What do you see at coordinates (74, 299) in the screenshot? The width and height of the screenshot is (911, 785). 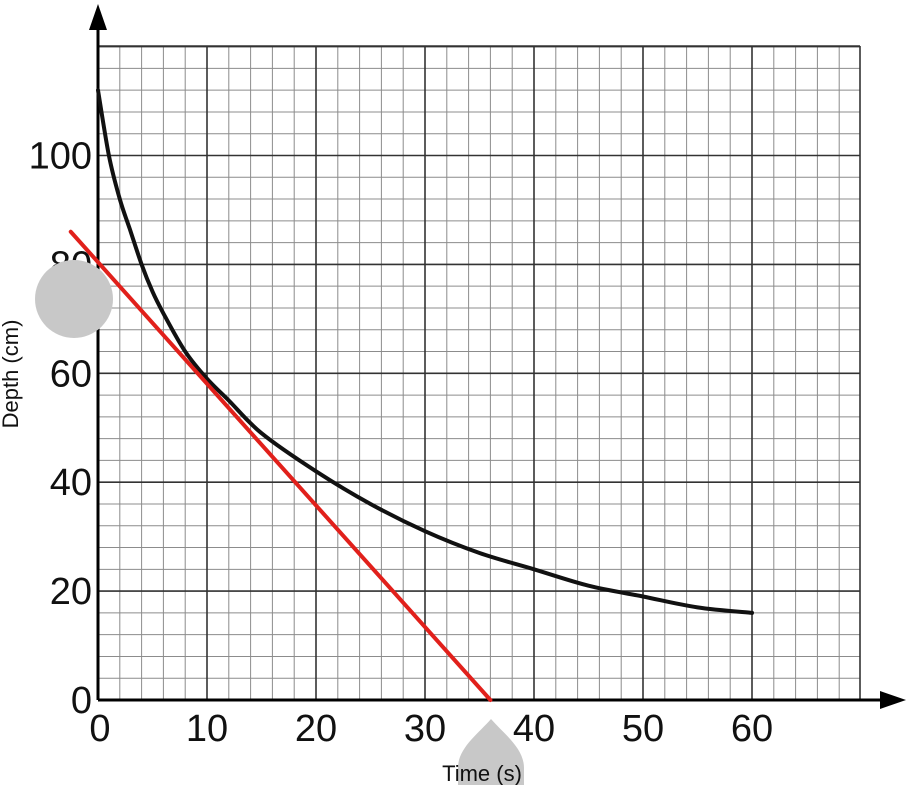 I see `grey-circle-marker` at bounding box center [74, 299].